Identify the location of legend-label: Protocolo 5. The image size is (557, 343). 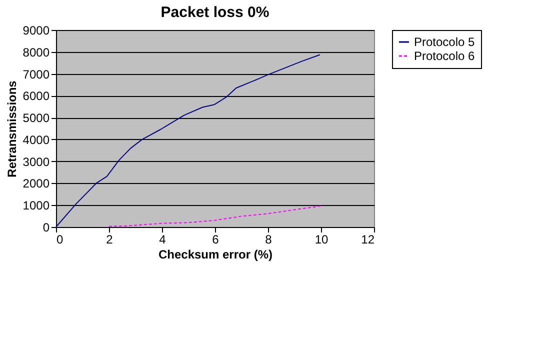
(445, 42).